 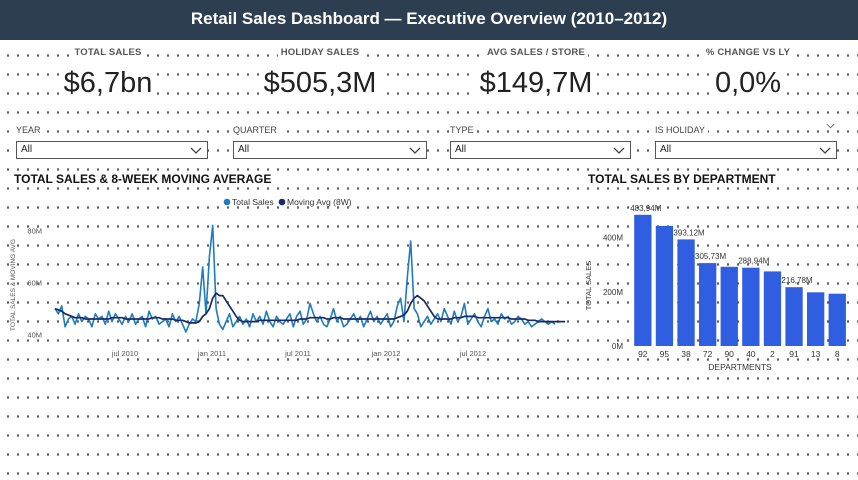 What do you see at coordinates (710, 256) in the screenshot?
I see `data-label: 305,73M` at bounding box center [710, 256].